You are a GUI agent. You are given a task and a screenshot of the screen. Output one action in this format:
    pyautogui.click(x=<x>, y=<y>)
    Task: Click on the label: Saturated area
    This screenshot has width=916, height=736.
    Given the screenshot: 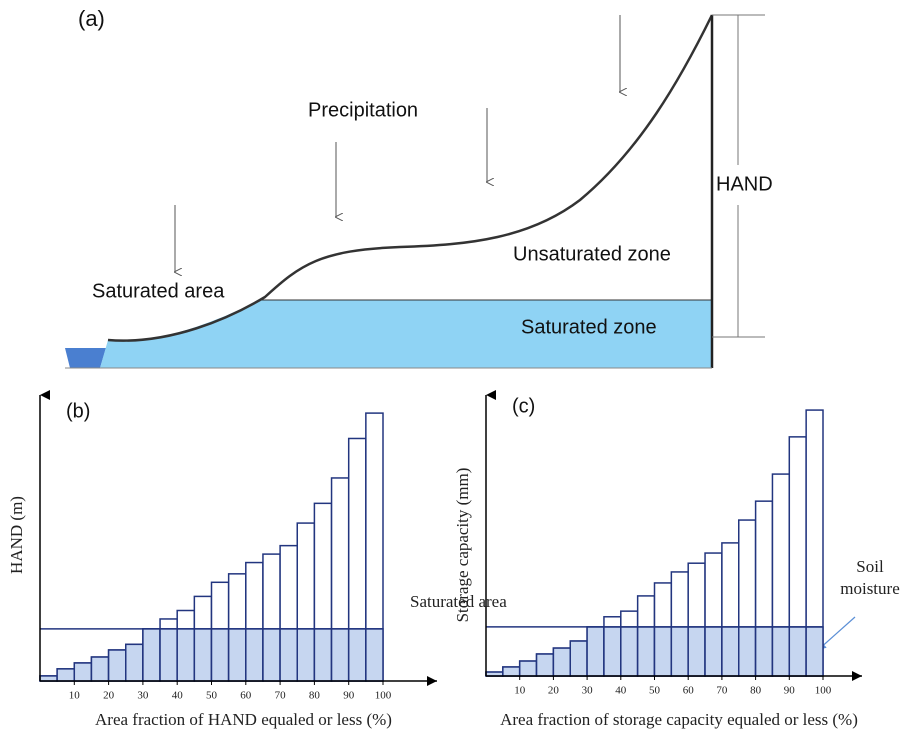 What is the action you would take?
    pyautogui.click(x=158, y=291)
    